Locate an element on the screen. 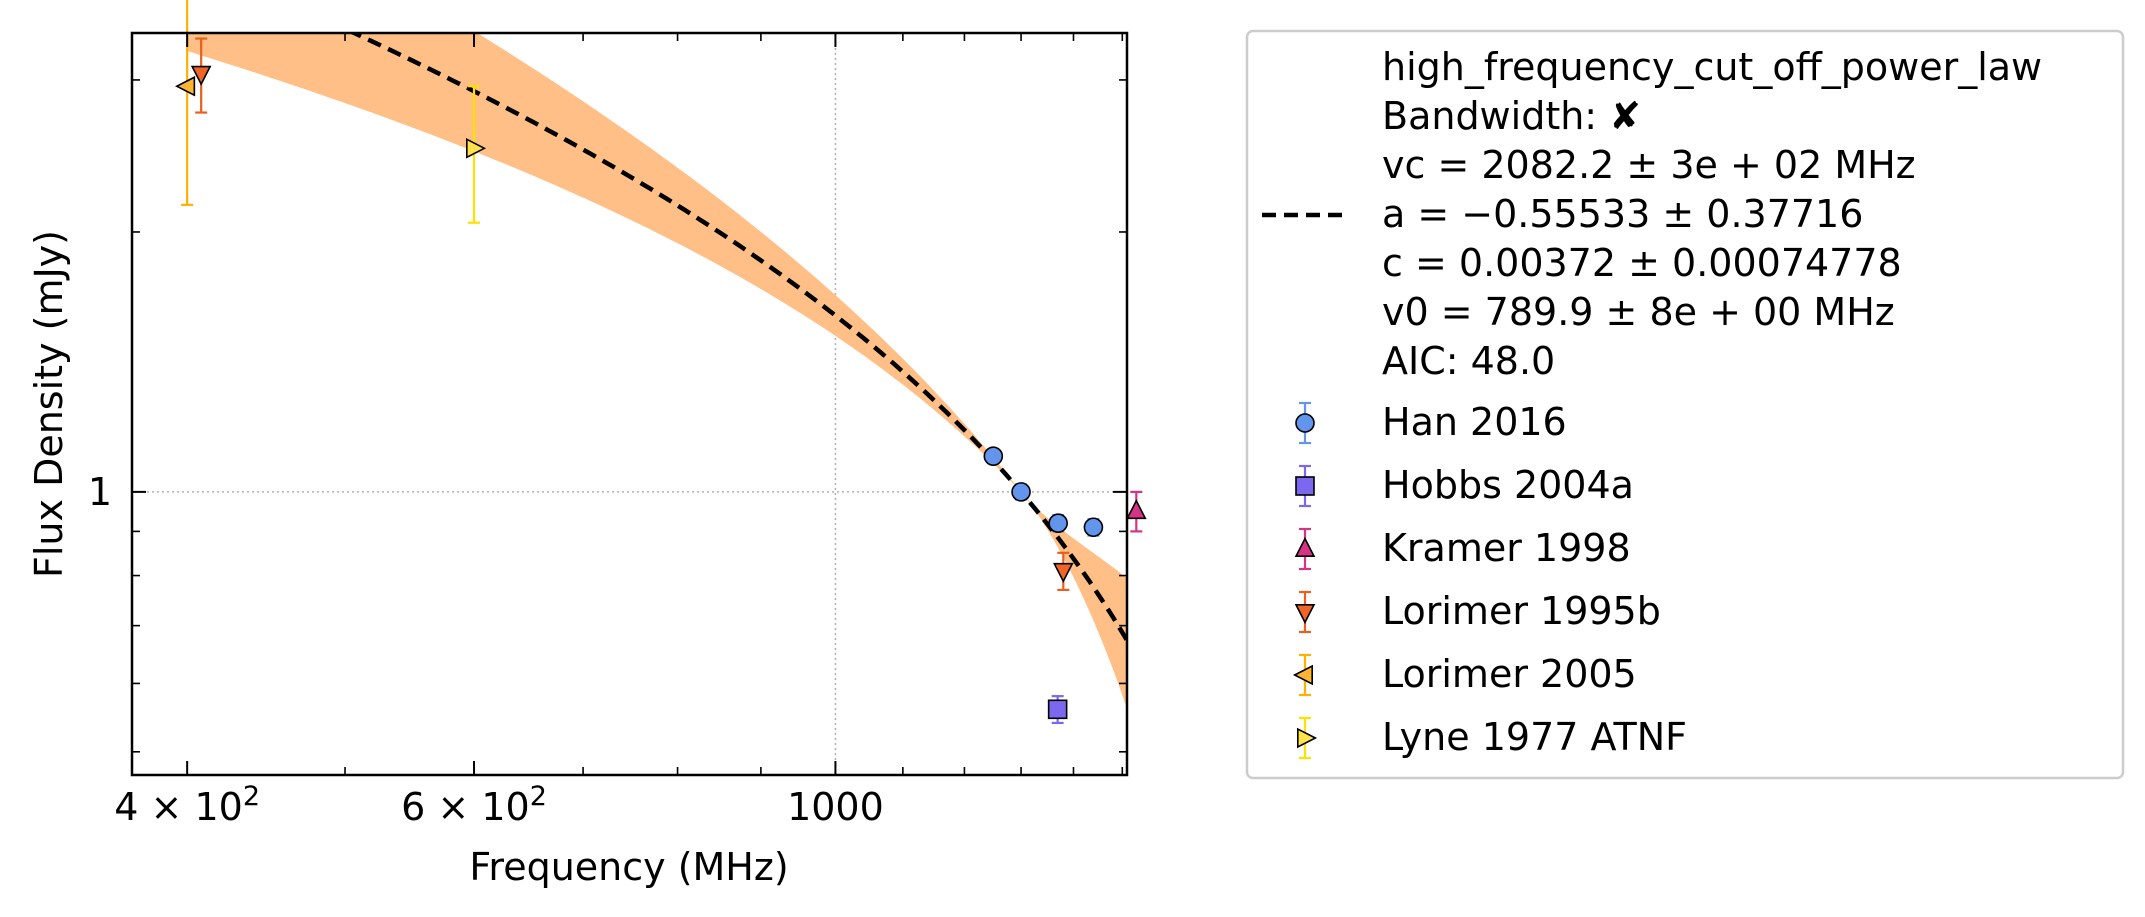 The height and width of the screenshot is (917, 2145). legend-model-line: vc = 2082.2 ± 3e + 02 MHz is located at coordinates (1649, 165).